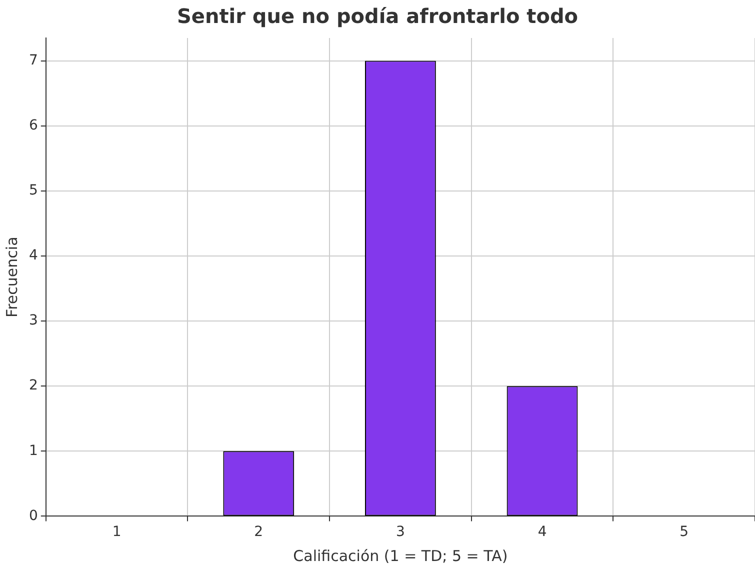 This screenshot has height=570, width=755. Describe the element at coordinates (684, 532) in the screenshot. I see `x-tick-label: 5` at that location.